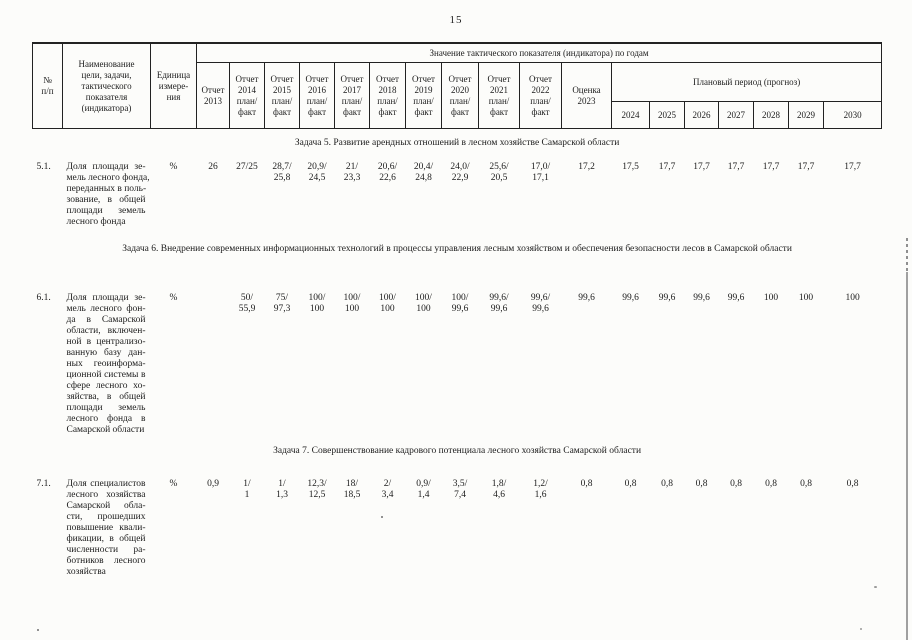  What do you see at coordinates (460, 303) in the screenshot?
I see `value-cell: 100/ 99,6` at bounding box center [460, 303].